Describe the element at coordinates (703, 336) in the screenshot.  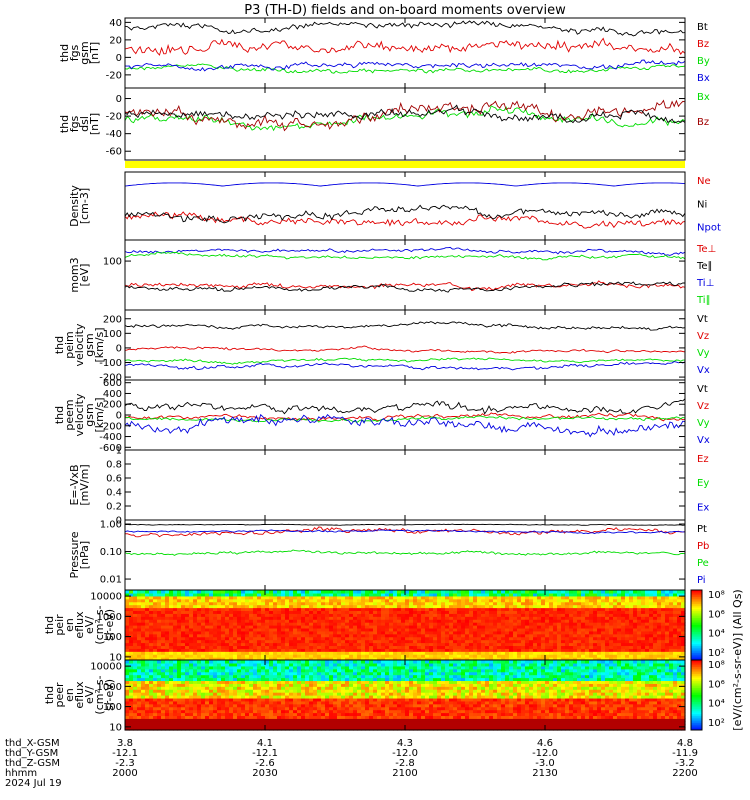
I see `legend-peim_v-Vz: Vz` at that location.